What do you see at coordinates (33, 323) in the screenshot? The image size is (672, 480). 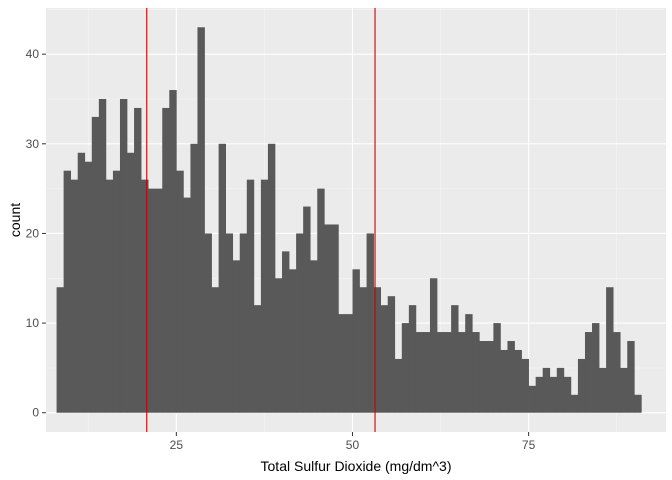 I see `y-tick-label: 10` at bounding box center [33, 323].